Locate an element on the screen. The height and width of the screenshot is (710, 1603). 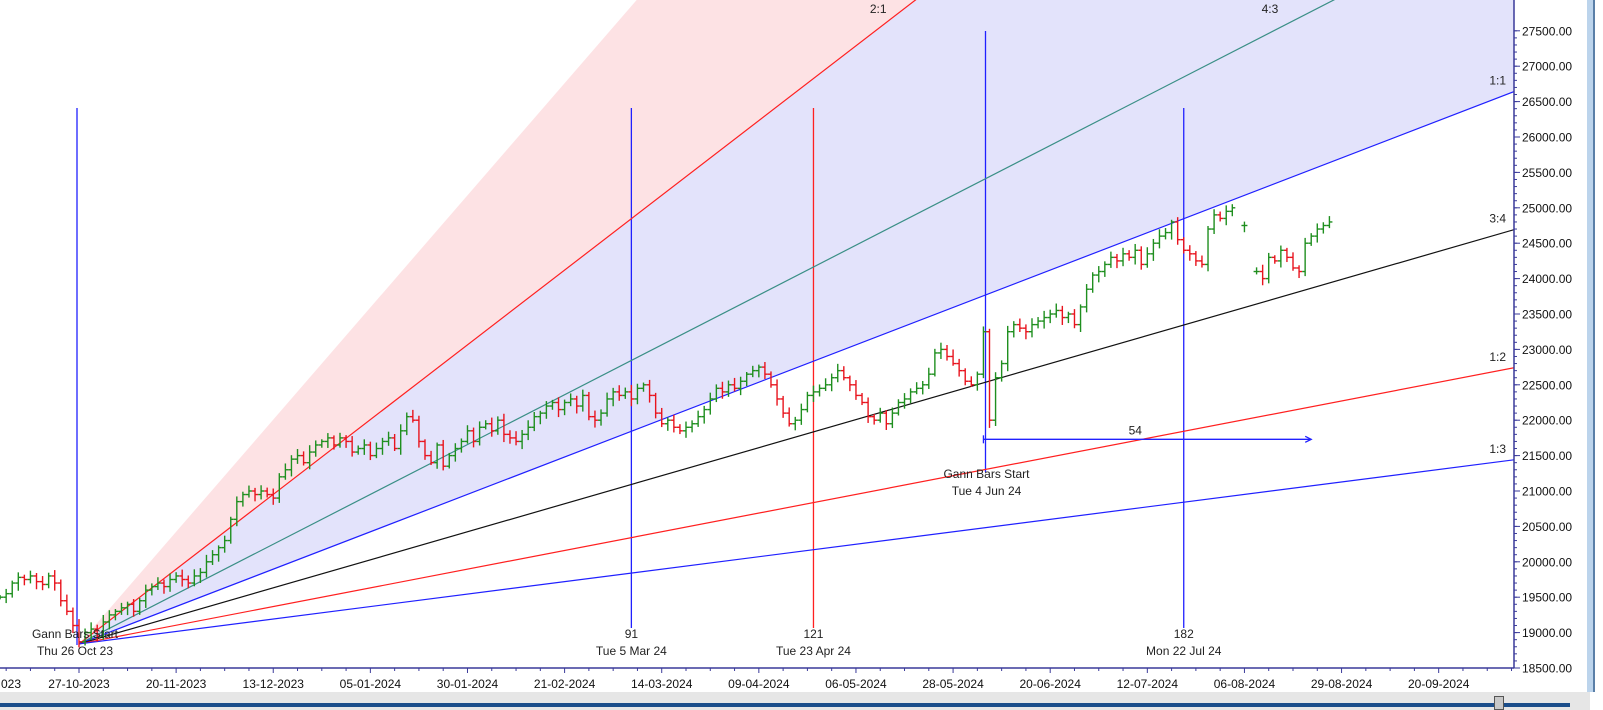
scrollbar-thumb is located at coordinates (1499, 703).